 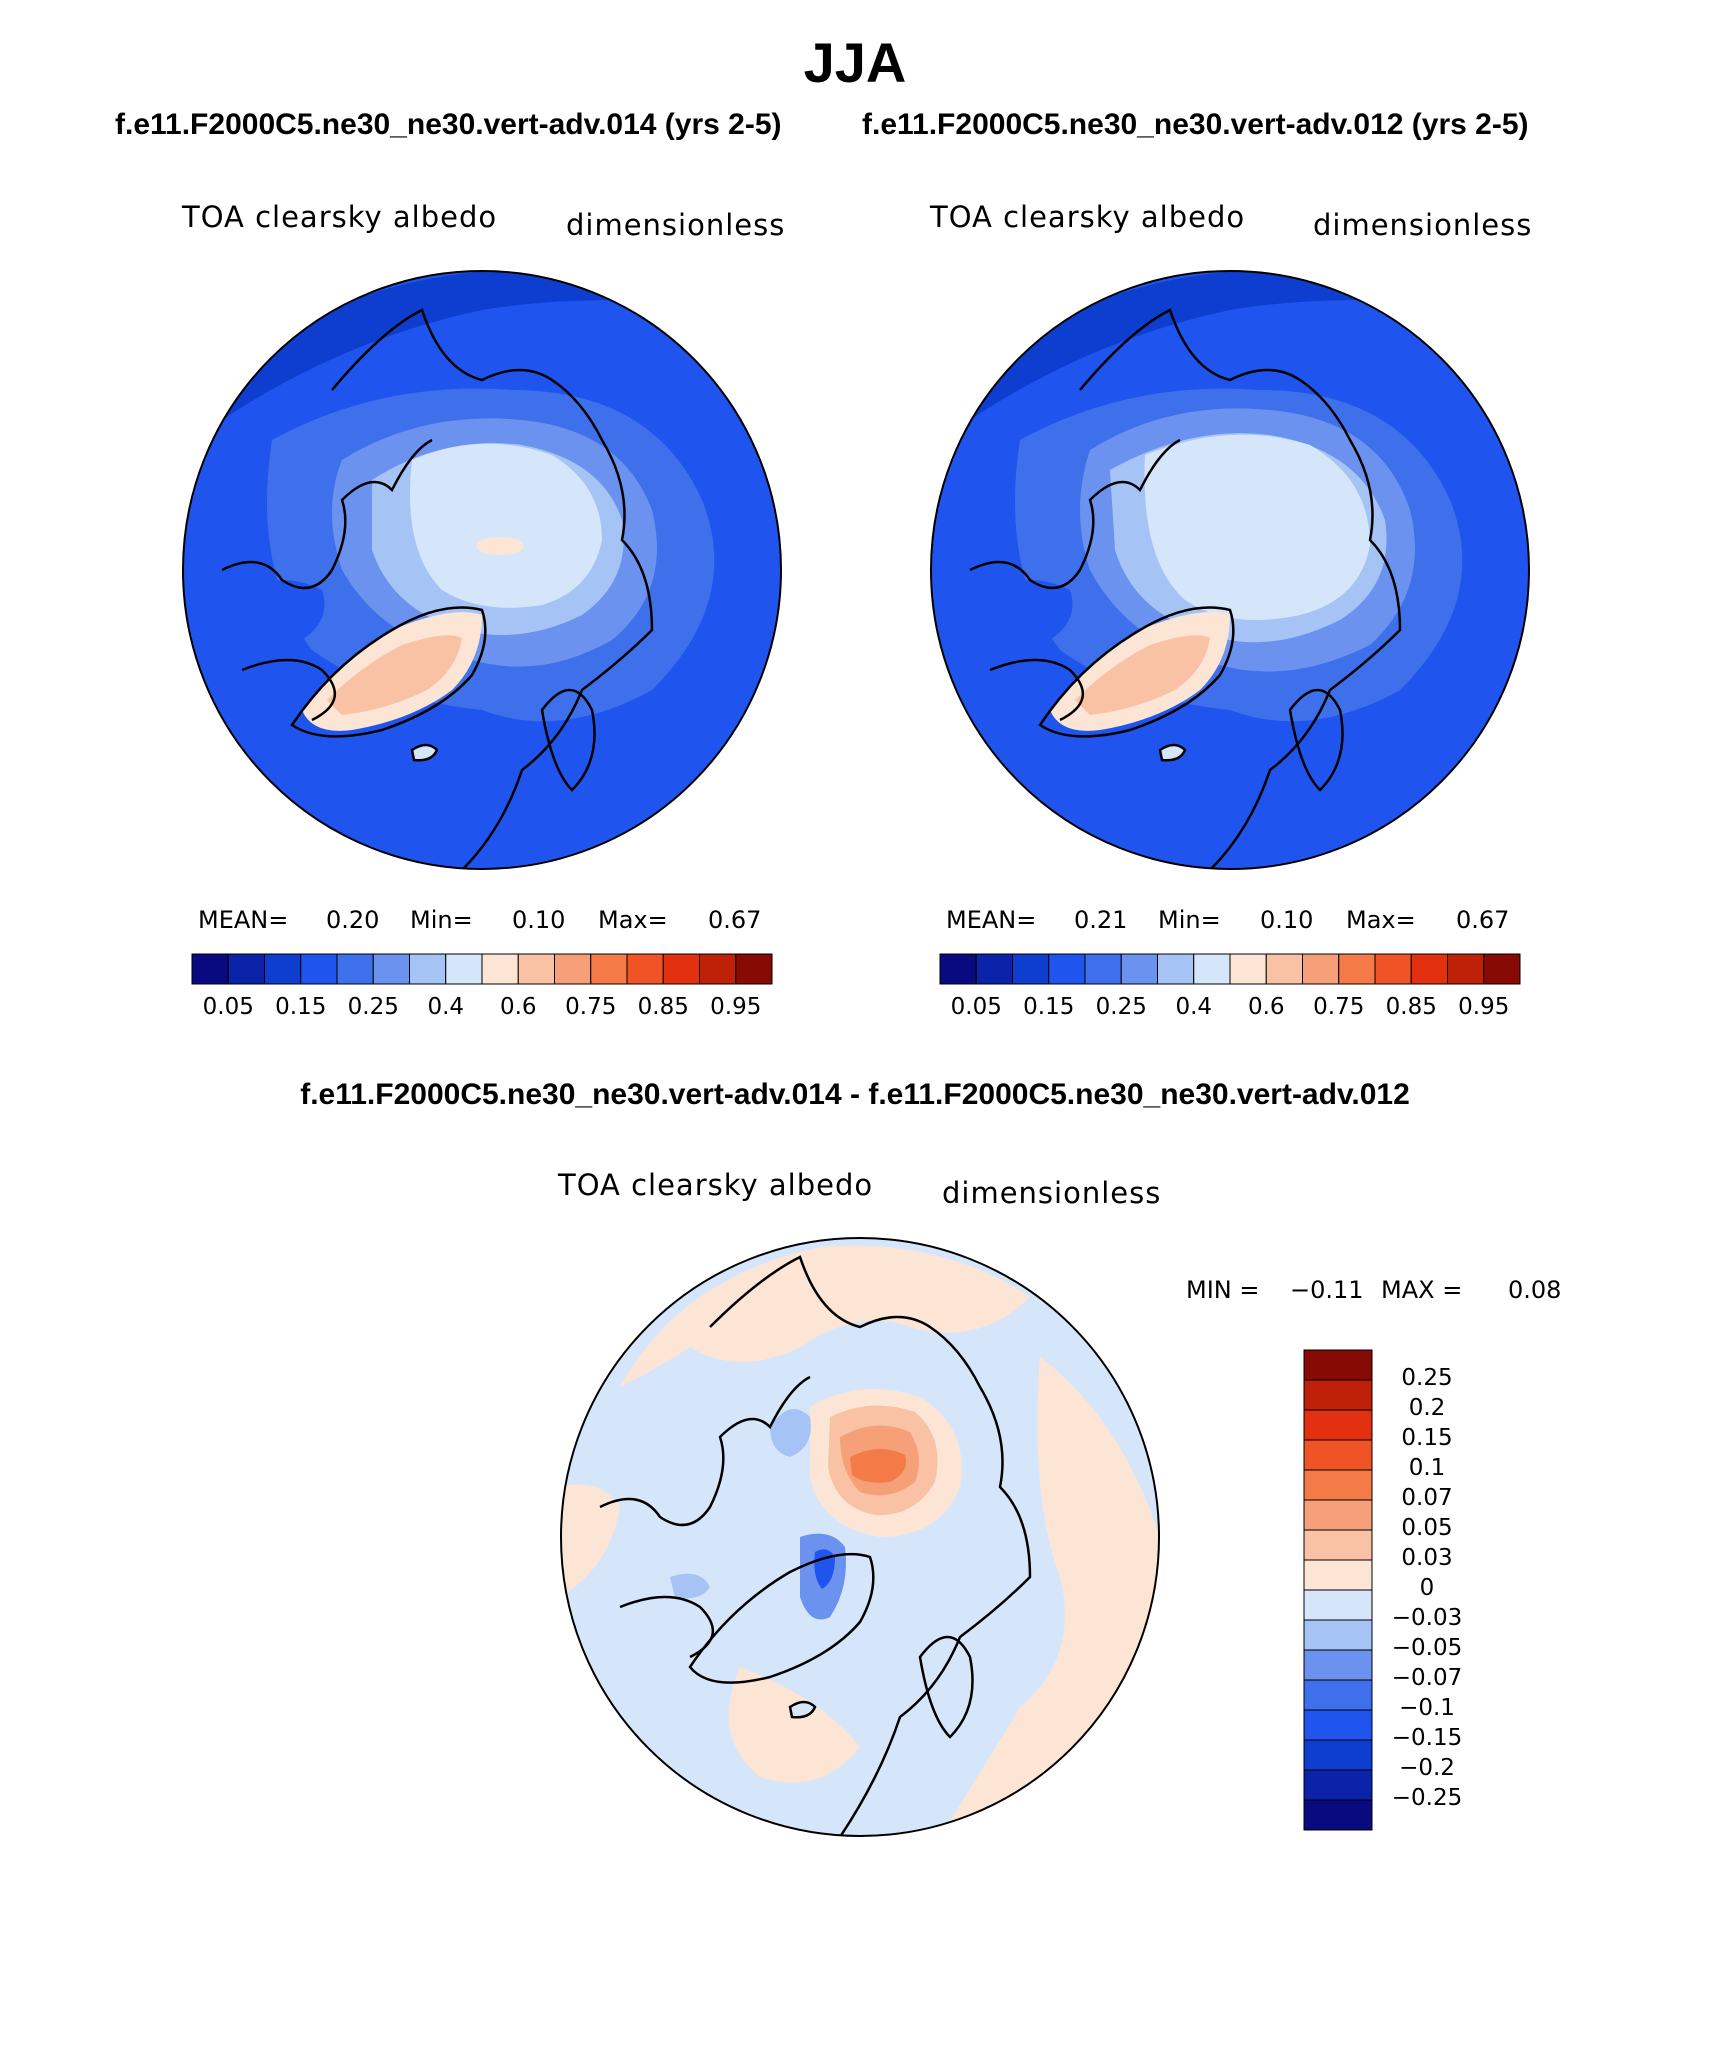 What do you see at coordinates (870, 1545) in the screenshot?
I see `diff-coastline-eurasia` at bounding box center [870, 1545].